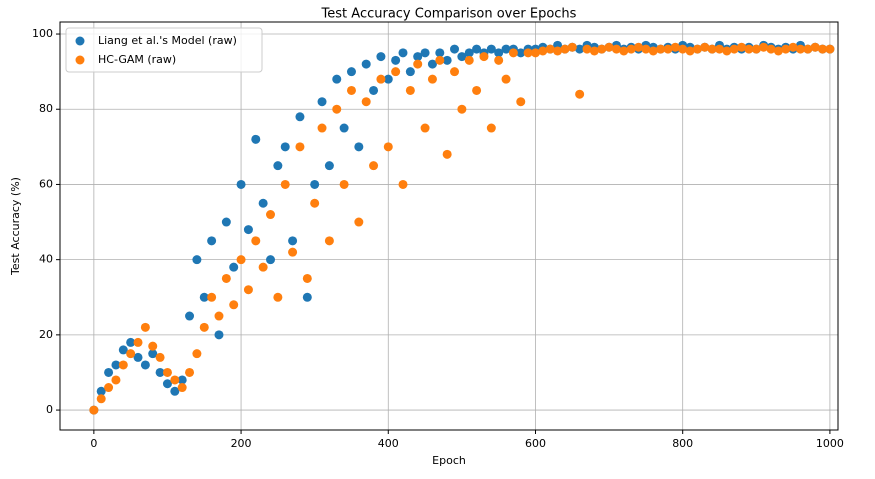 Image resolution: width=875 pixels, height=479 pixels. Describe the element at coordinates (535, 443) in the screenshot. I see `x-tick-label: 600` at that location.